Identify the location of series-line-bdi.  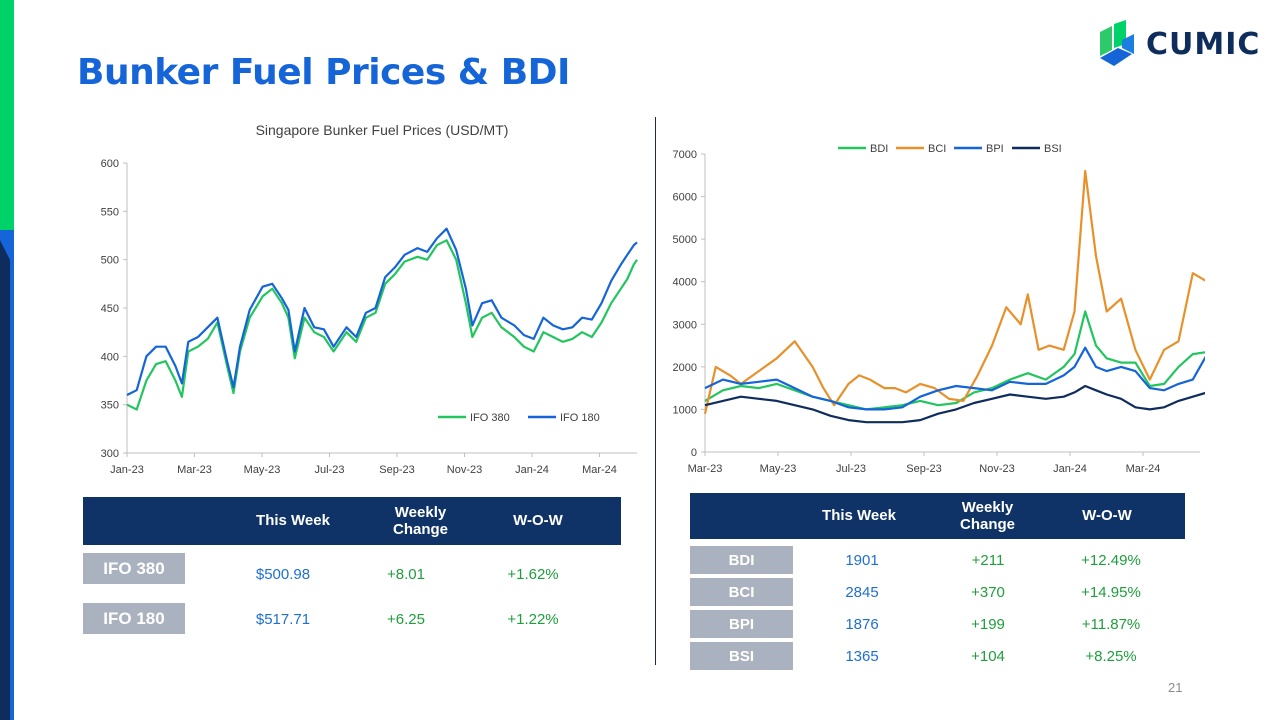
(954, 360).